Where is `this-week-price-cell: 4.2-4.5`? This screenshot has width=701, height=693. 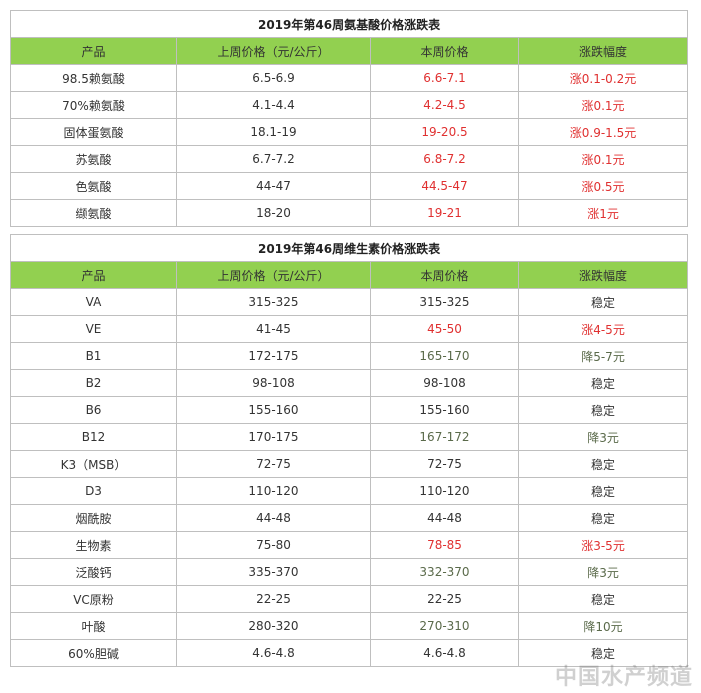
this-week-price-cell: 4.2-4.5 is located at coordinates (444, 105).